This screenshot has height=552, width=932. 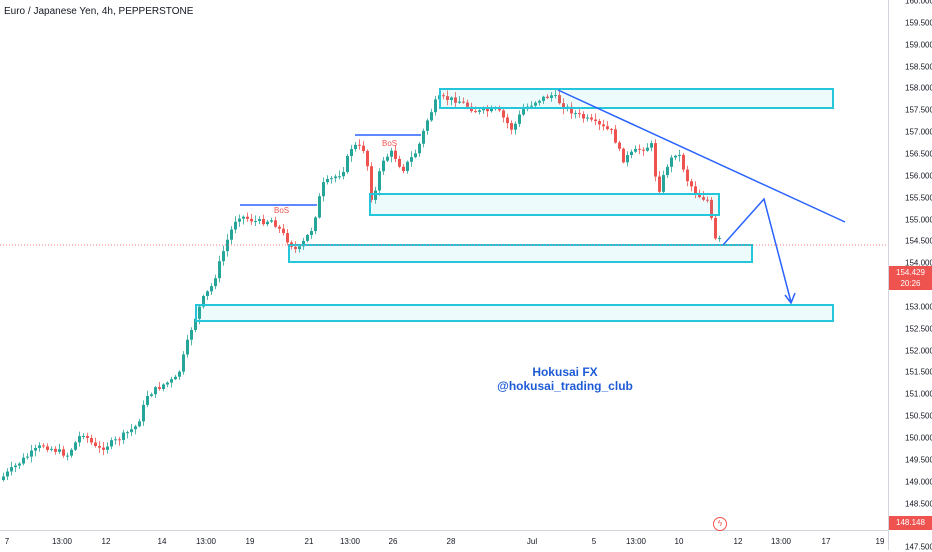 What do you see at coordinates (520, 253) in the screenshot?
I see `zone-low` at bounding box center [520, 253].